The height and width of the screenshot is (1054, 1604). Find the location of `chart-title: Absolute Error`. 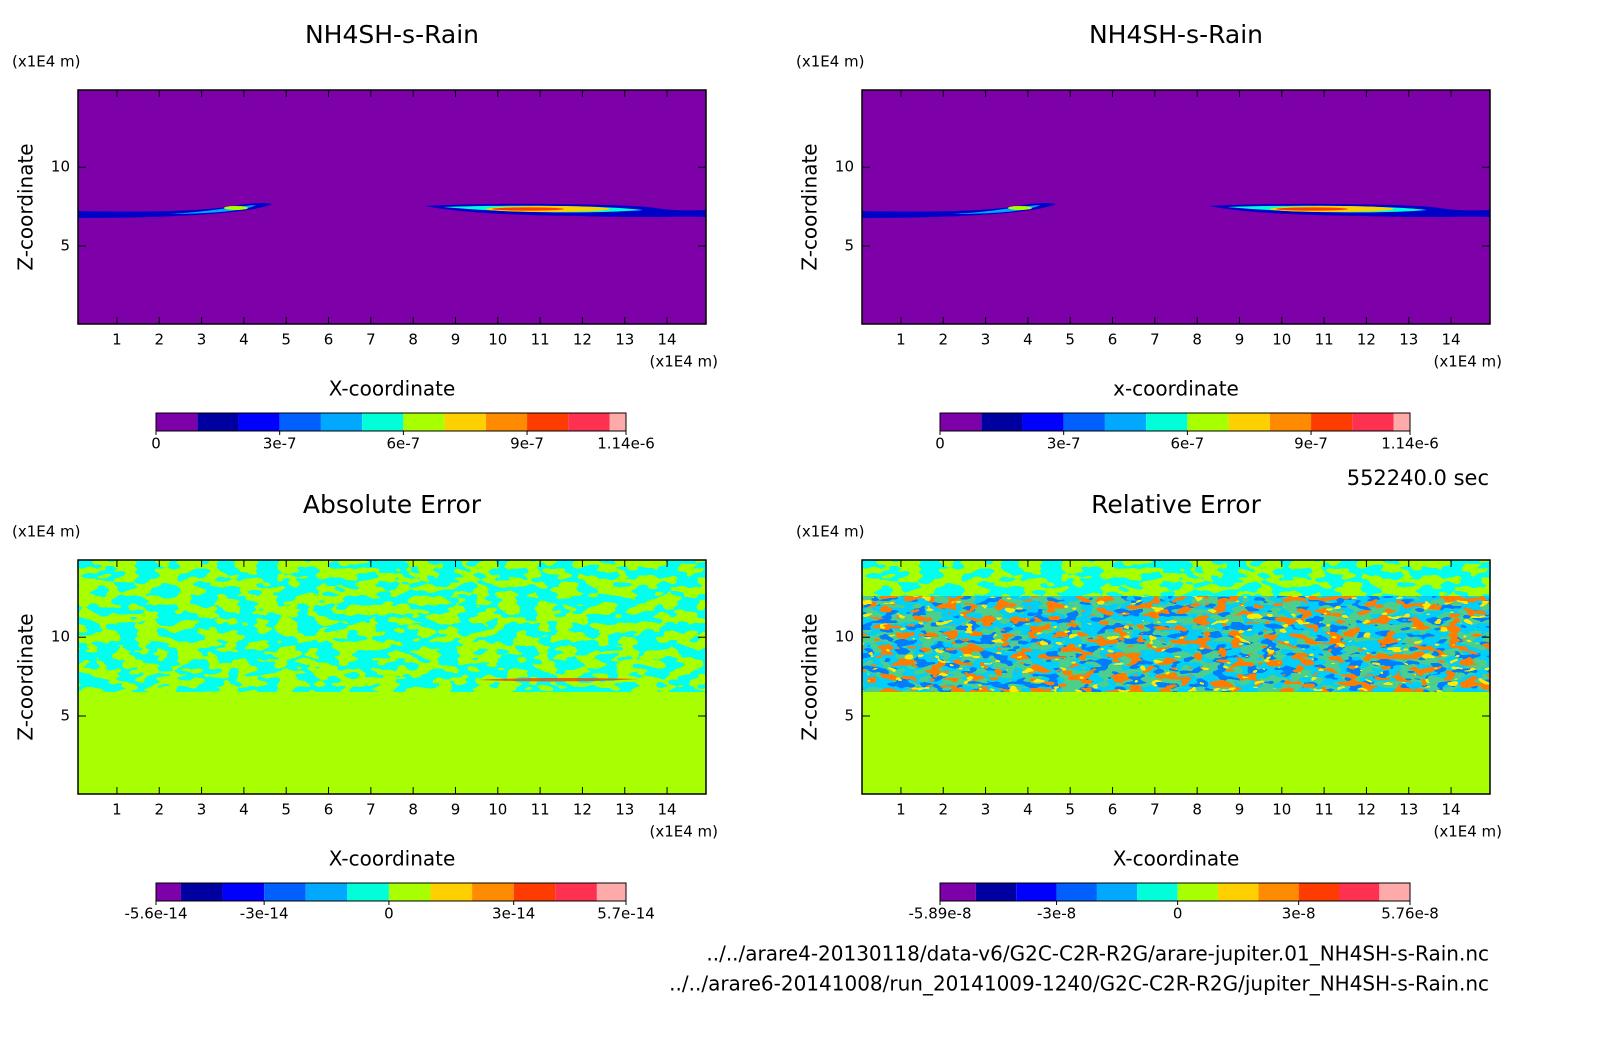

chart-title: Absolute Error is located at coordinates (392, 504).